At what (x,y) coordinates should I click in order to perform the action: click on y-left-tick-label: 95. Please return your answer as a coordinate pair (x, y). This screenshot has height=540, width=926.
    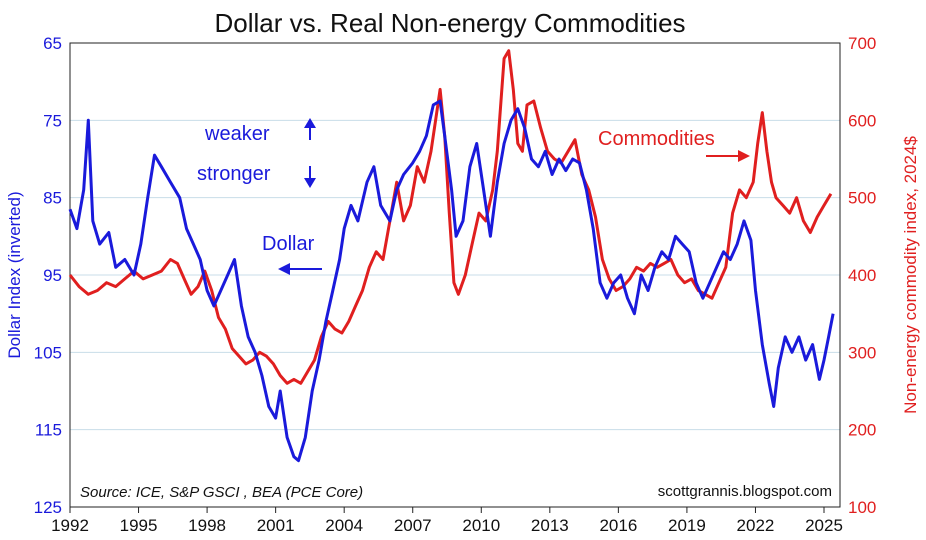
    Looking at the image, I should click on (52, 275).